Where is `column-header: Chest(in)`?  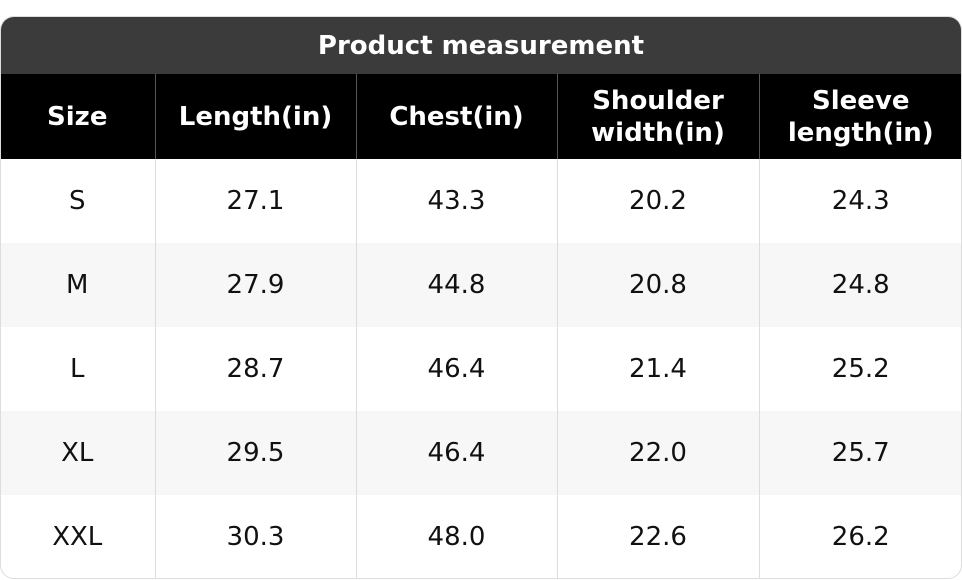 column-header: Chest(in) is located at coordinates (456, 116).